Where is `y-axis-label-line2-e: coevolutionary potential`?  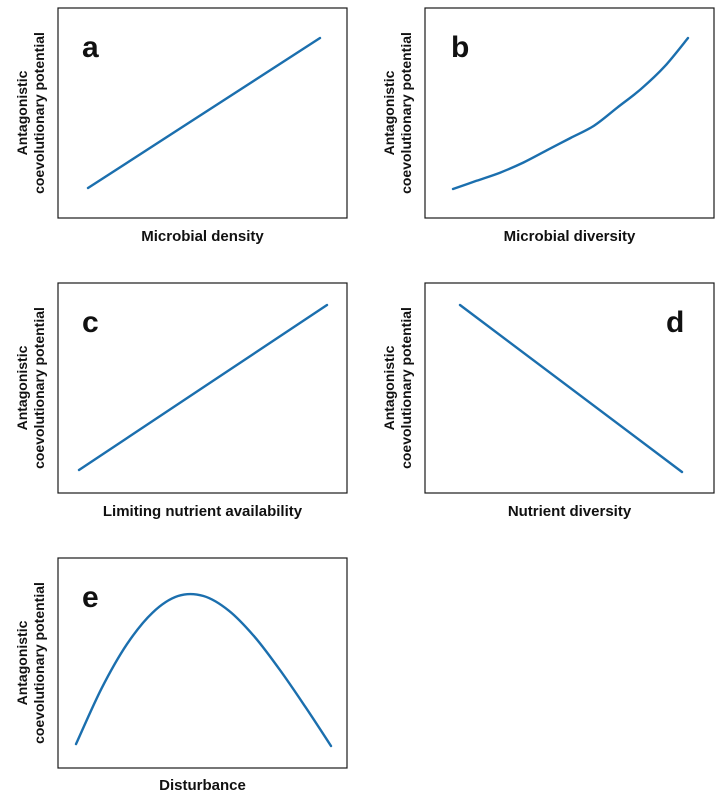 y-axis-label-line2-e: coevolutionary potential is located at coordinates (39, 663).